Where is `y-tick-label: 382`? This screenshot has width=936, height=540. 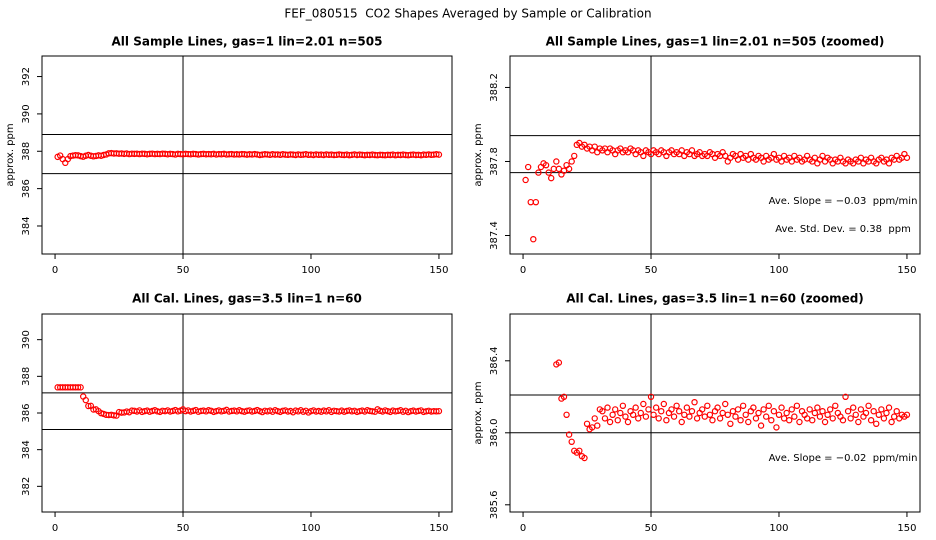
y-tick-label: 382 is located at coordinates (26, 486).